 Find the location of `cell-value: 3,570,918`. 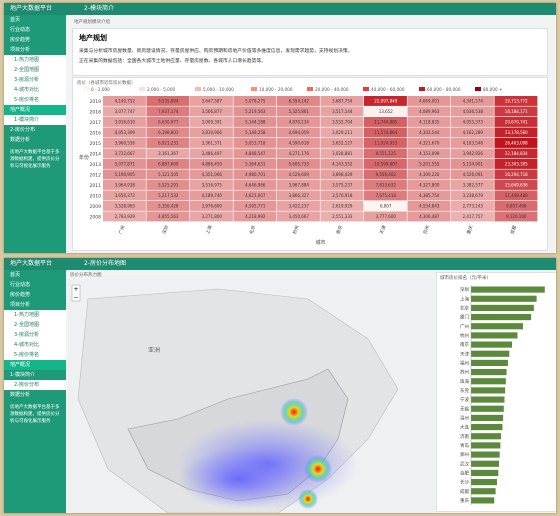

cell-value: 3,570,918 is located at coordinates (342, 195).